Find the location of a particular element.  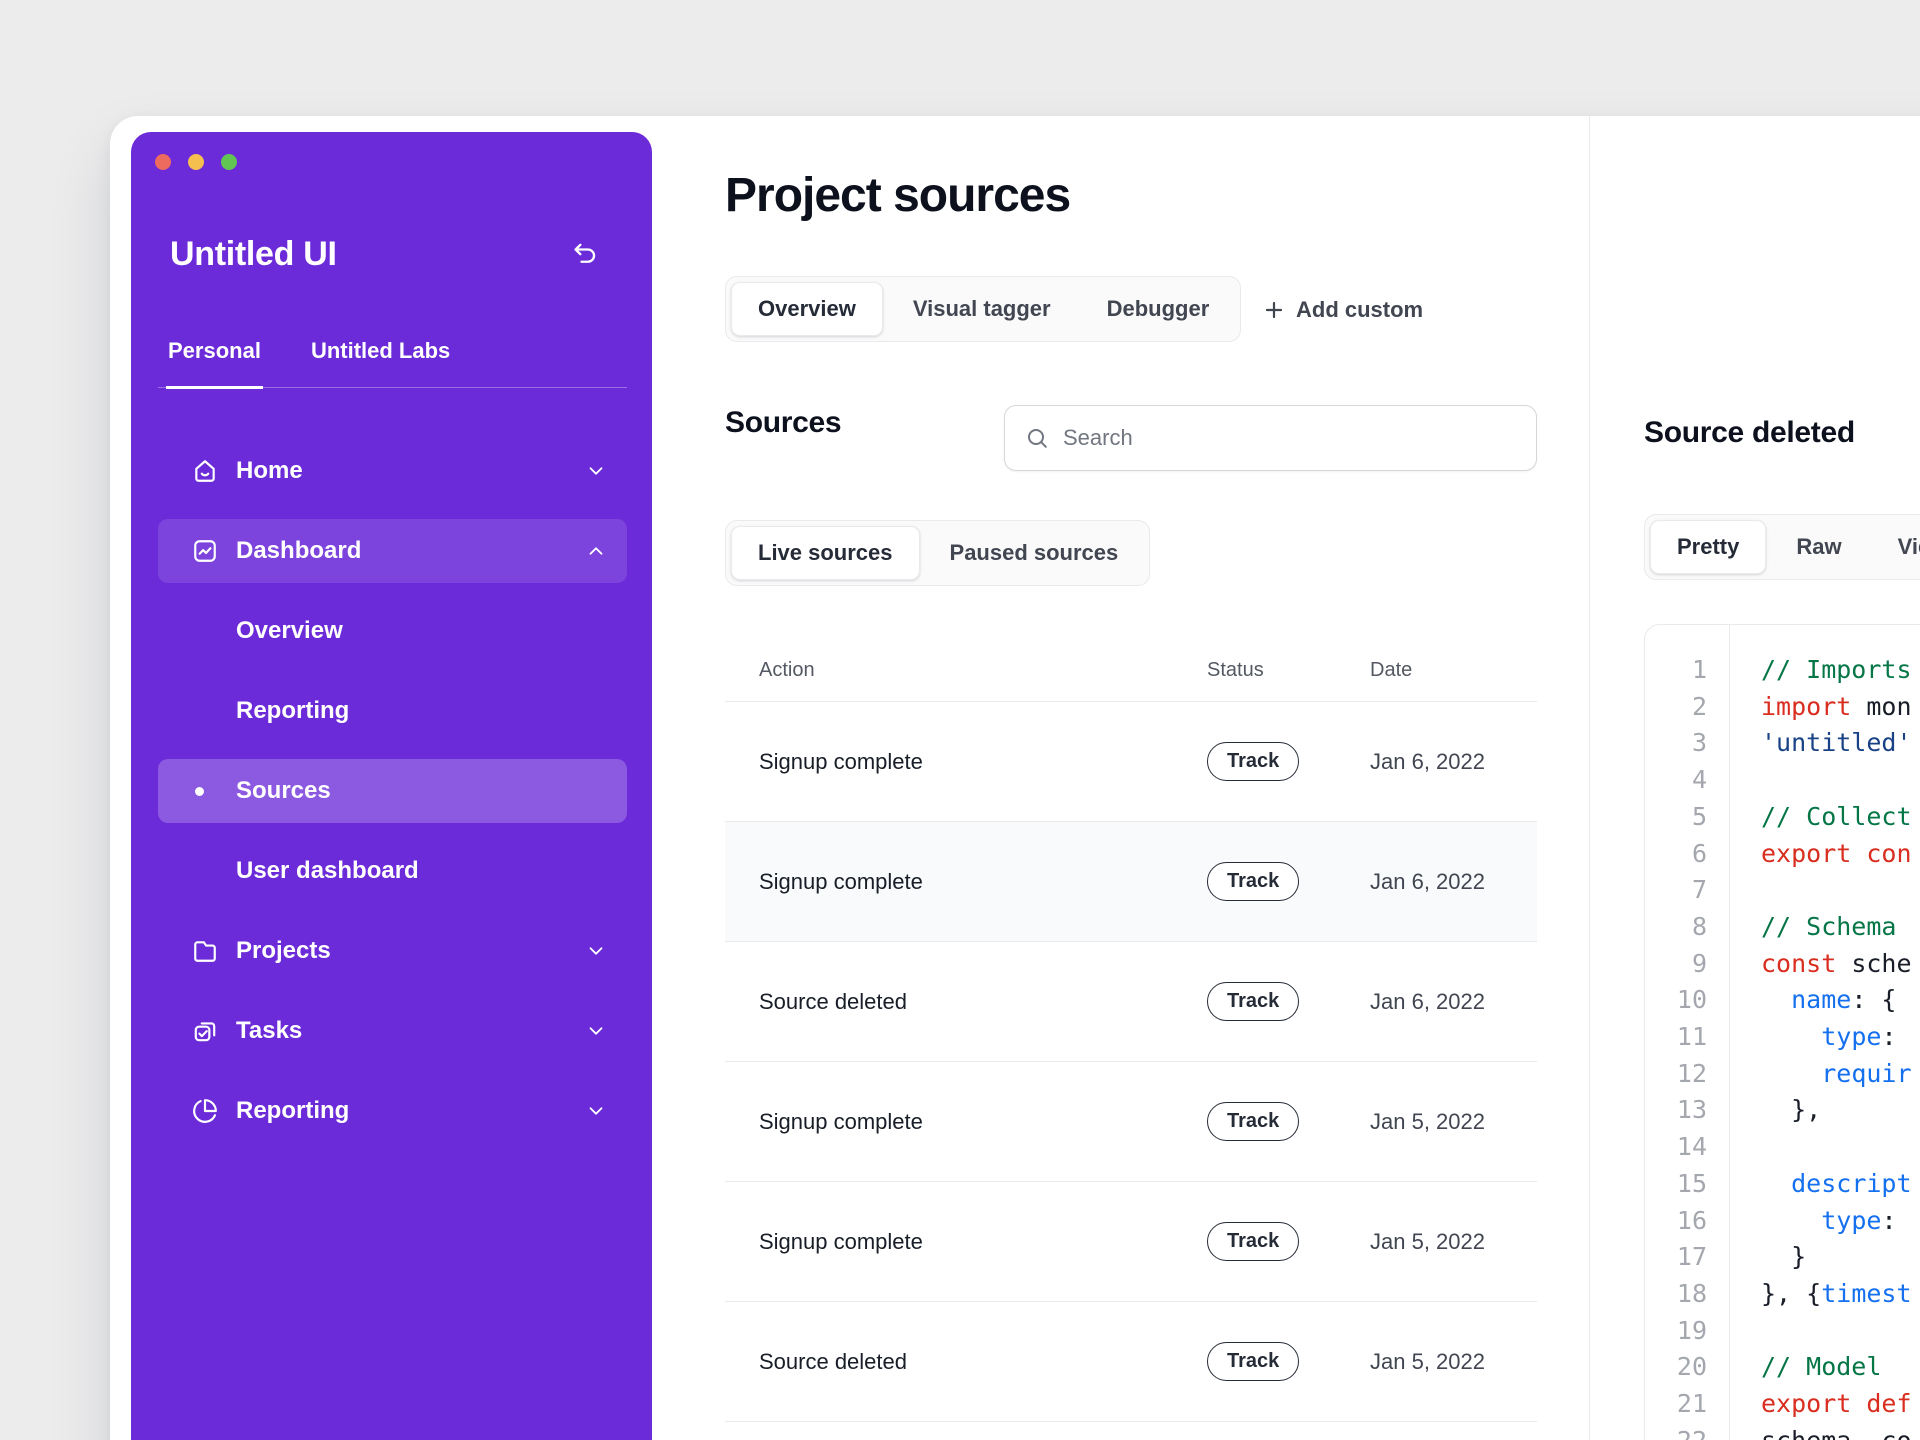

code-line: name: { is located at coordinates (1844, 1000).